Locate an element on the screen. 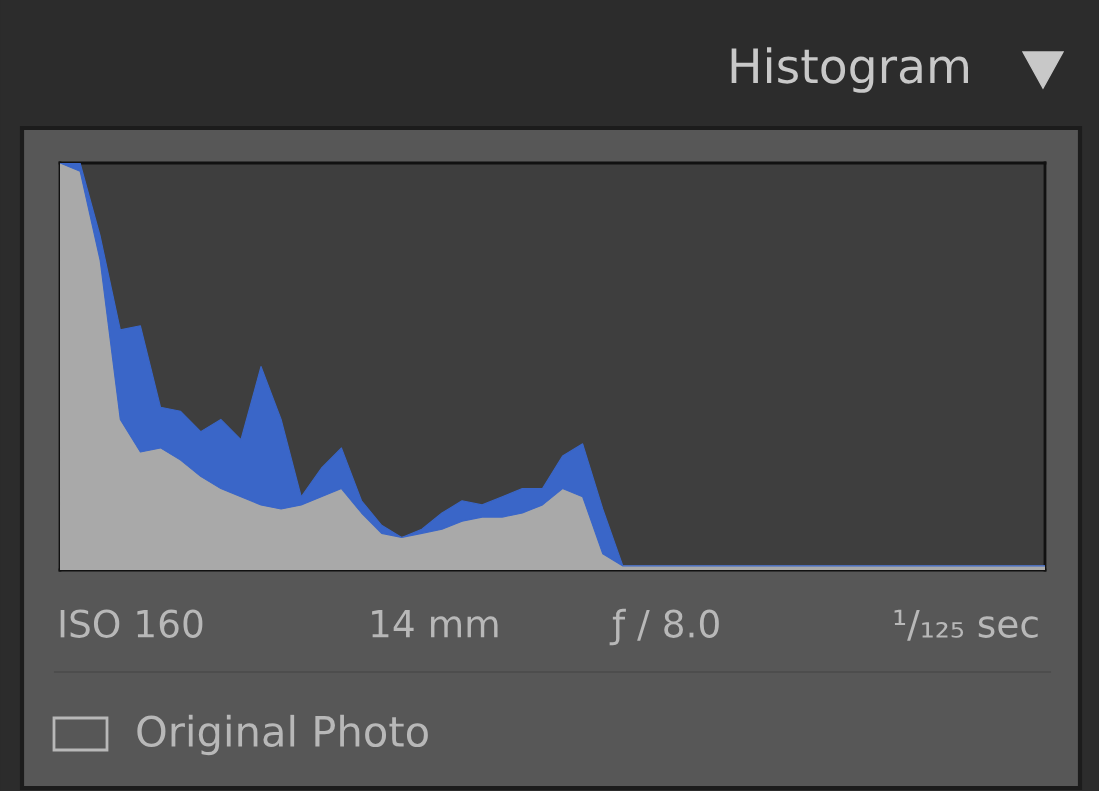  text: 14 mm is located at coordinates (435, 624).